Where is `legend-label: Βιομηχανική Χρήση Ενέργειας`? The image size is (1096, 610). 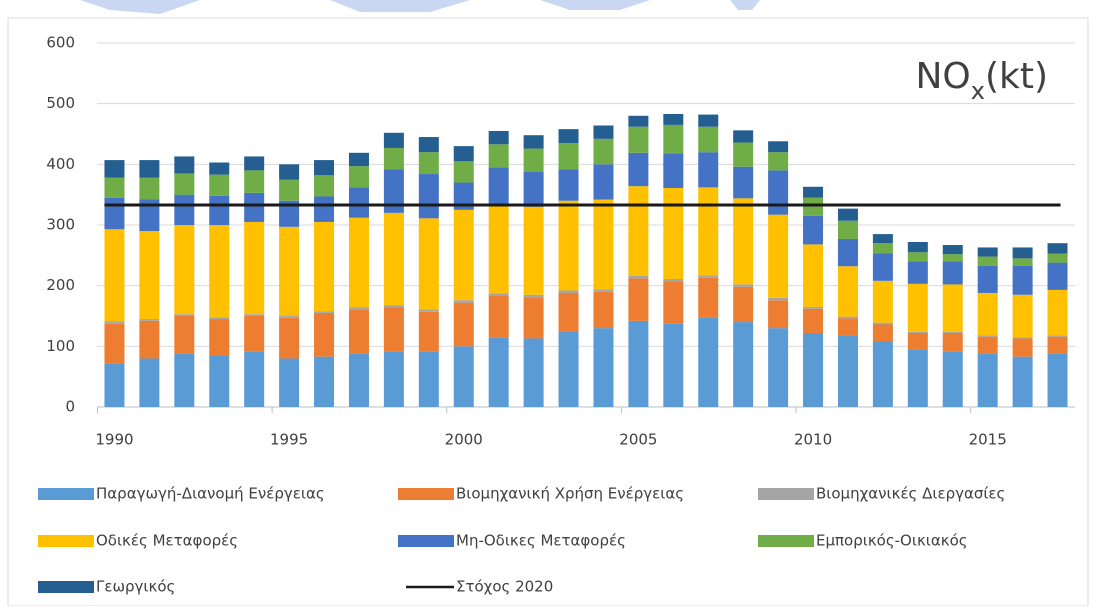
legend-label: Βιομηχανική Χρήση Ενέργειας is located at coordinates (570, 494).